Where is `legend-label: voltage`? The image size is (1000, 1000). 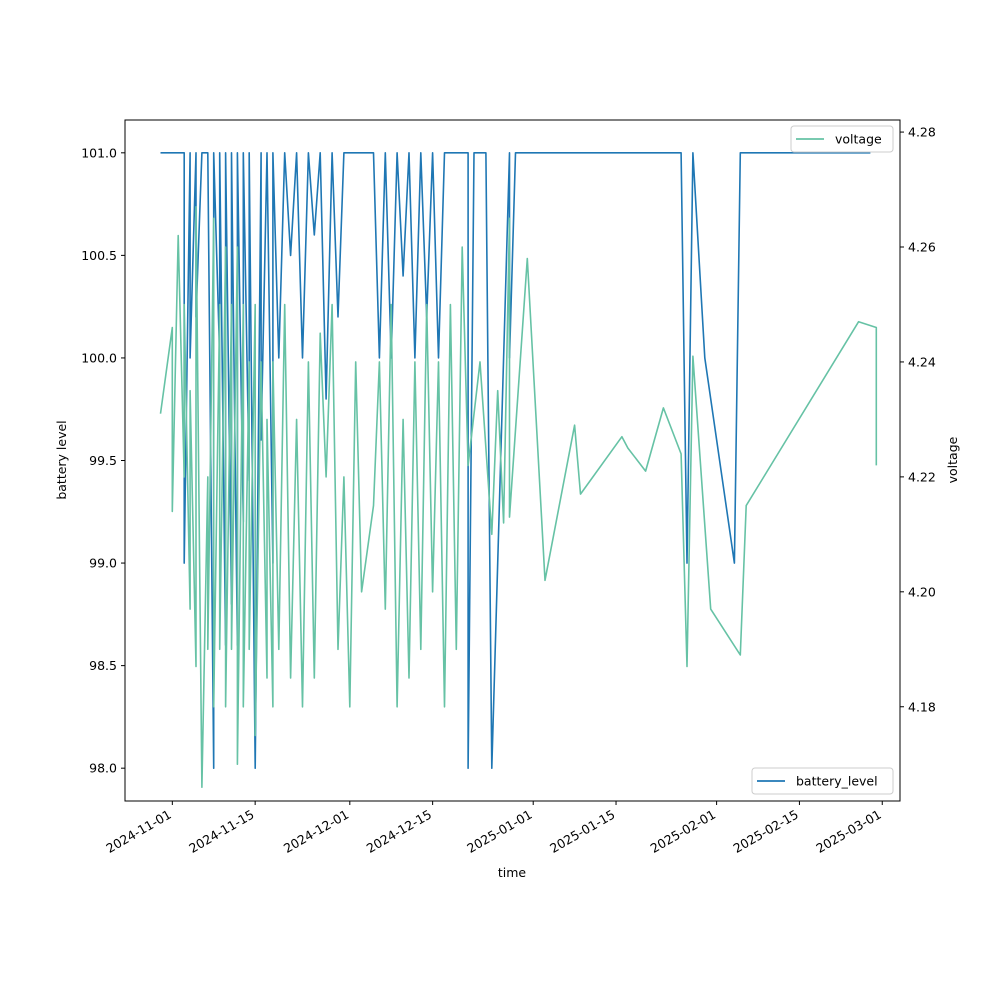 legend-label: voltage is located at coordinates (858, 139).